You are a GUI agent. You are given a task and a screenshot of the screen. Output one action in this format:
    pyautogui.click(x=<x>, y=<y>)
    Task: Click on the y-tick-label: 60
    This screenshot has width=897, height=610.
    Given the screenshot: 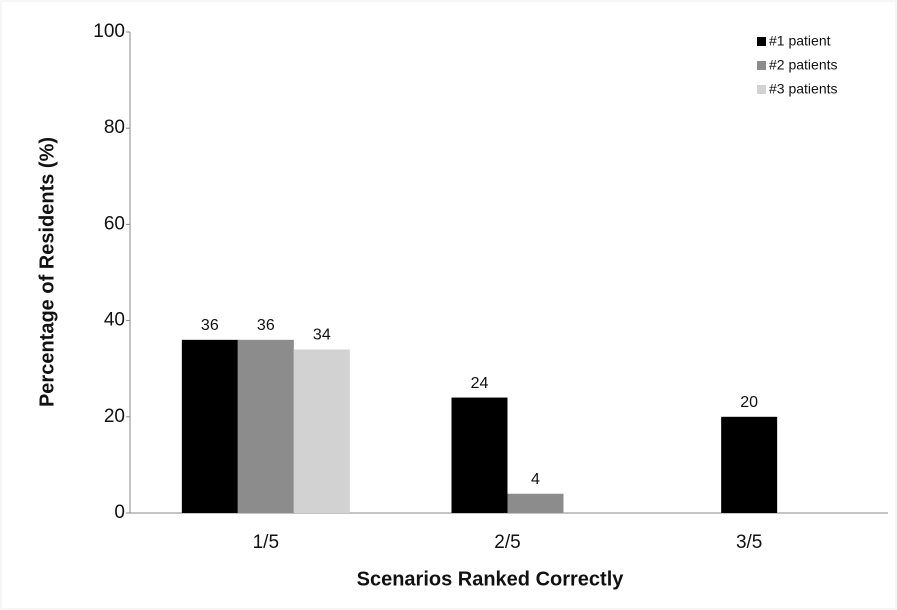 What is the action you would take?
    pyautogui.click(x=114, y=223)
    